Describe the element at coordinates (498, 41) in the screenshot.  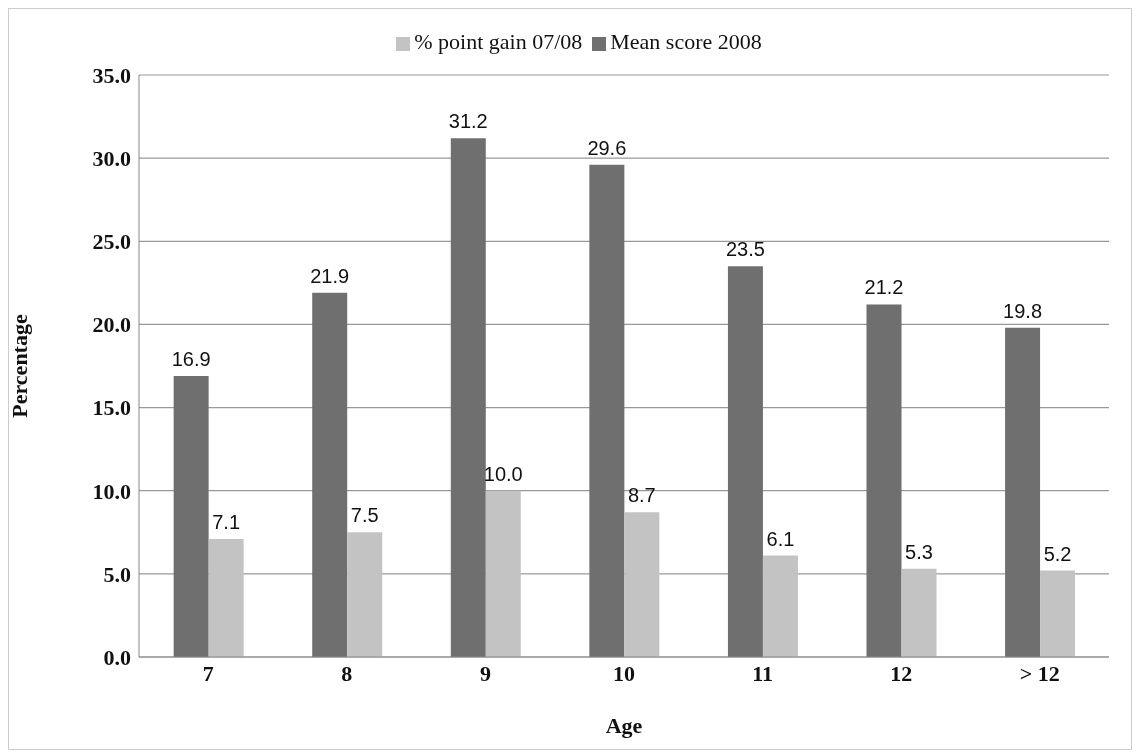
I see `legend-label: % point gain 07/08` at that location.